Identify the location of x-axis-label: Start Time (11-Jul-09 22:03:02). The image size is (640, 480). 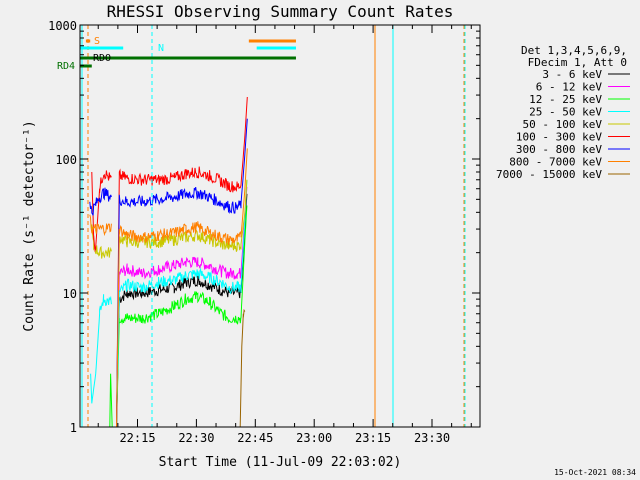
(280, 462).